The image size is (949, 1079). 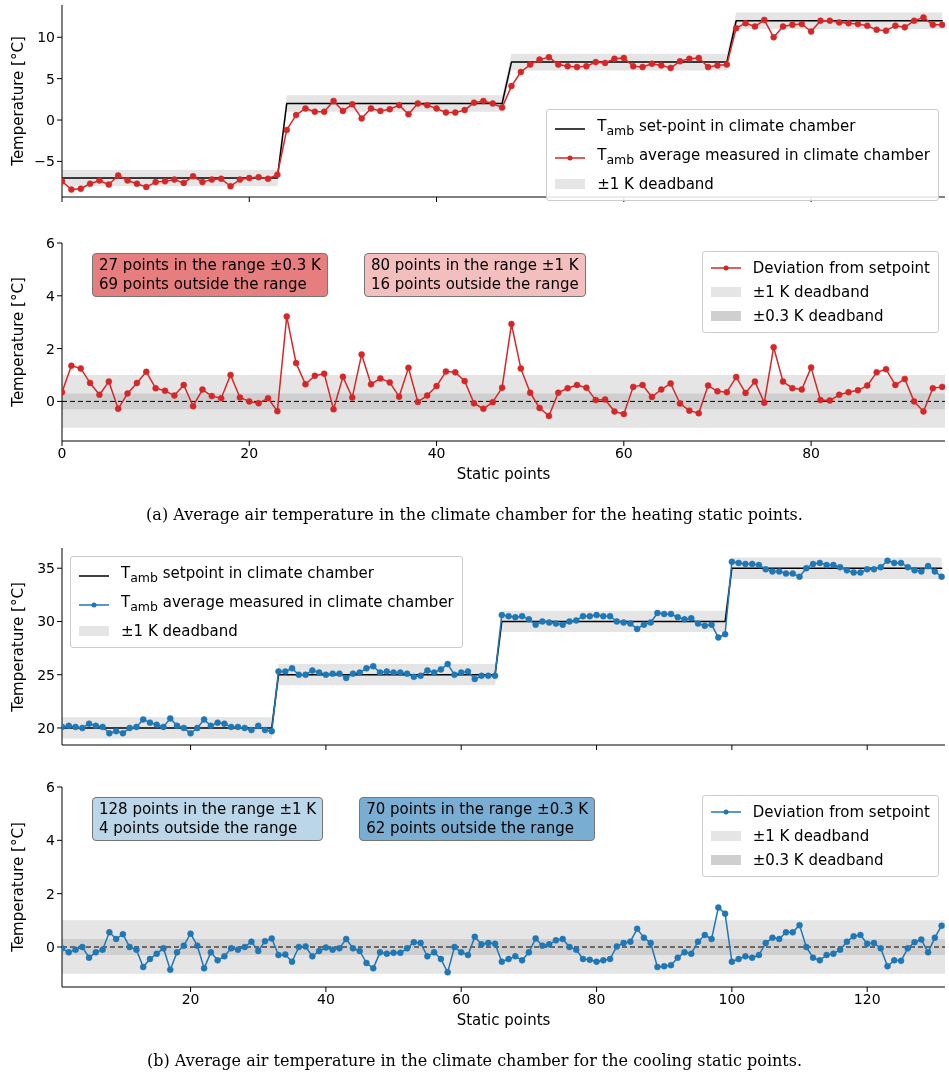 I want to click on legend-label: T$_{amb}$ setpoint in climate chamber, so click(x=247, y=575).